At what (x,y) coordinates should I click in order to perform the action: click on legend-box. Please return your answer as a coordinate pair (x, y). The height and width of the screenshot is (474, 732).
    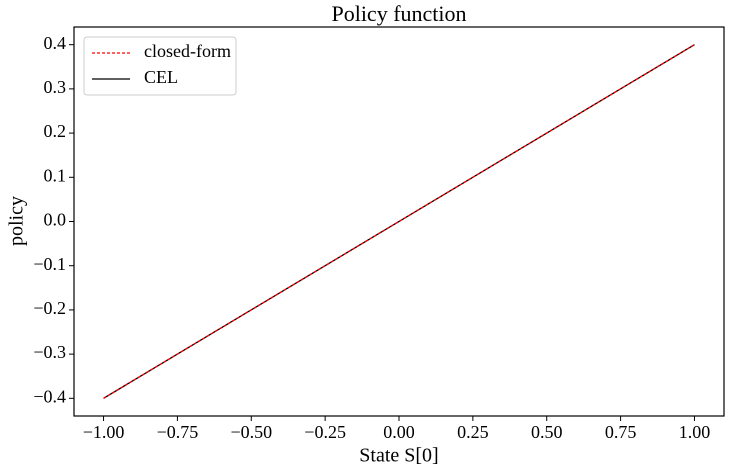
    Looking at the image, I should click on (160, 66).